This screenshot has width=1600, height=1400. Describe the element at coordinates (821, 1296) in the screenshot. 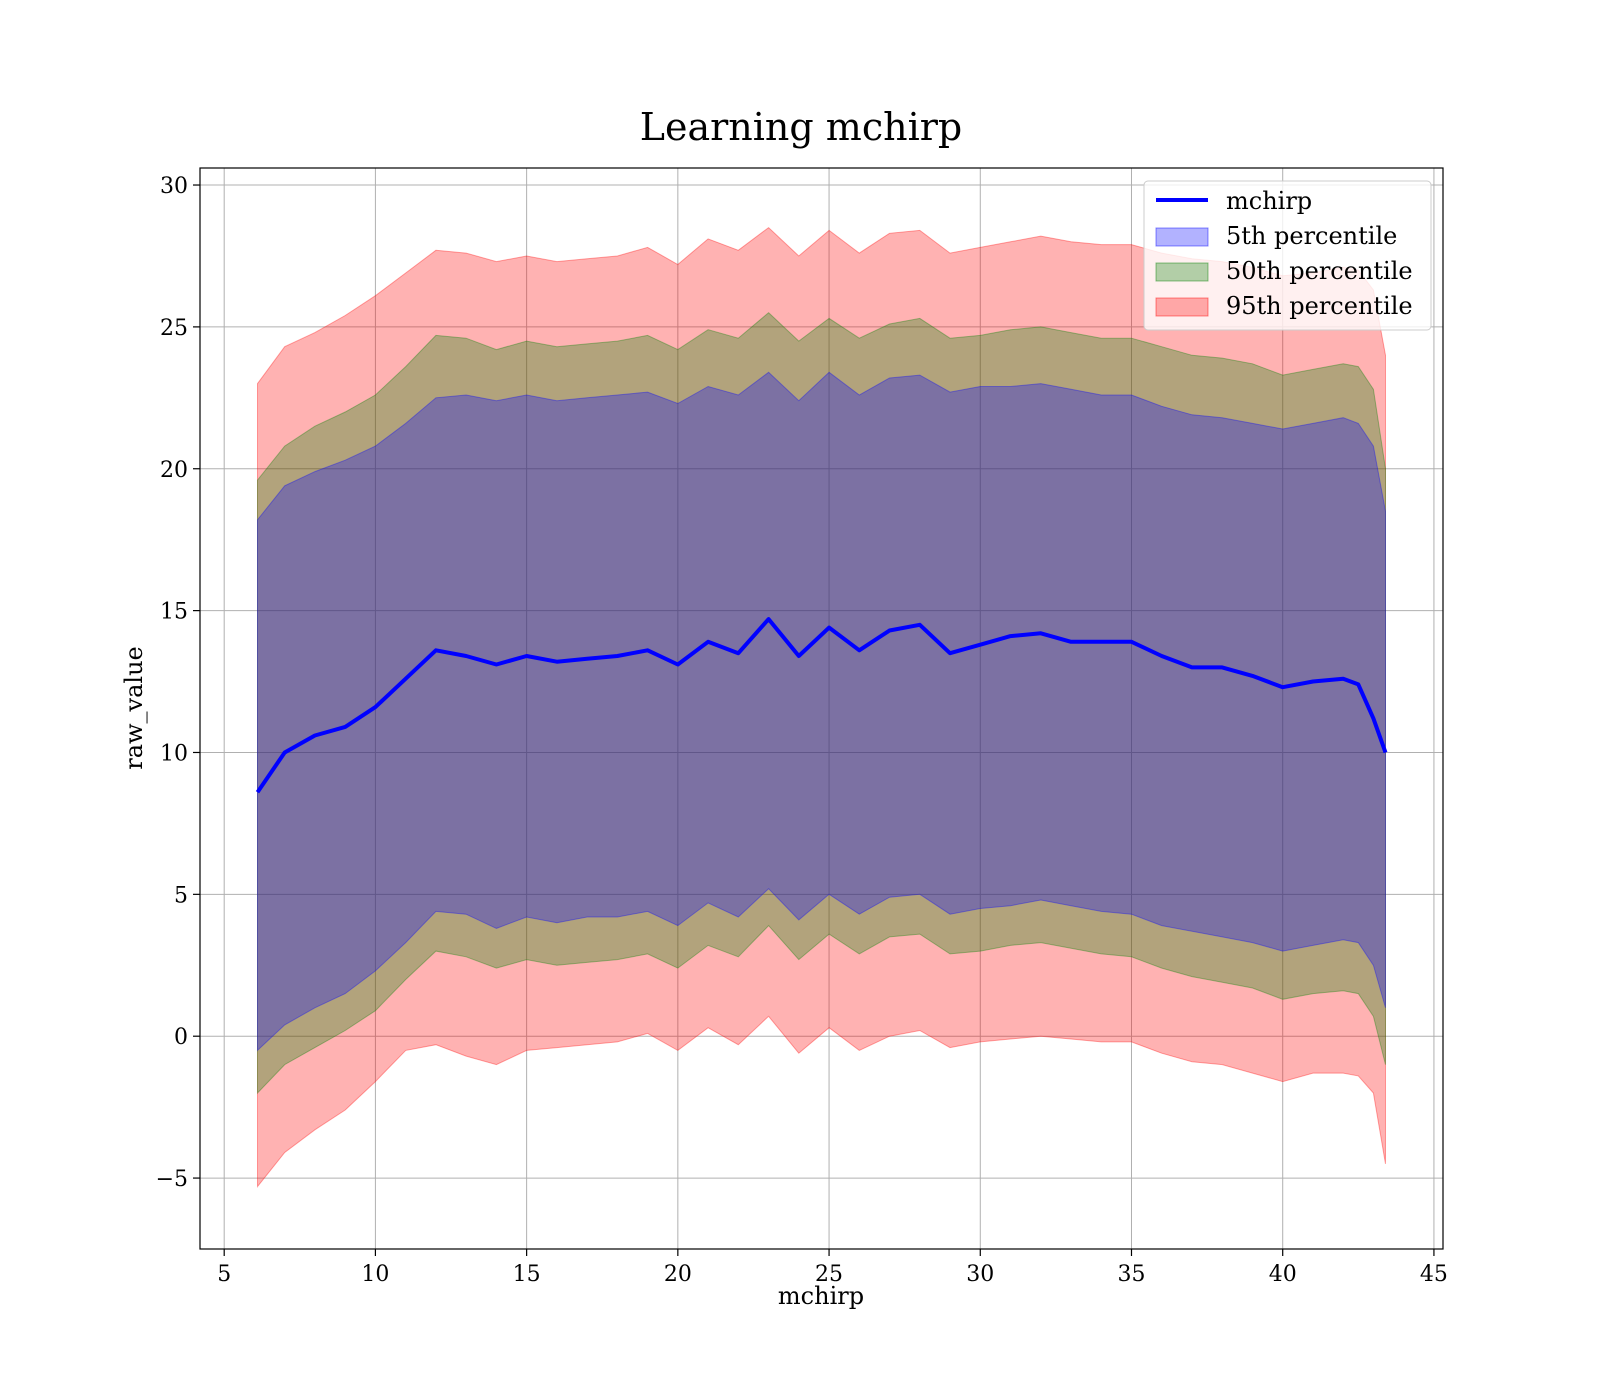

I see `x-axis-label: mchirp` at that location.